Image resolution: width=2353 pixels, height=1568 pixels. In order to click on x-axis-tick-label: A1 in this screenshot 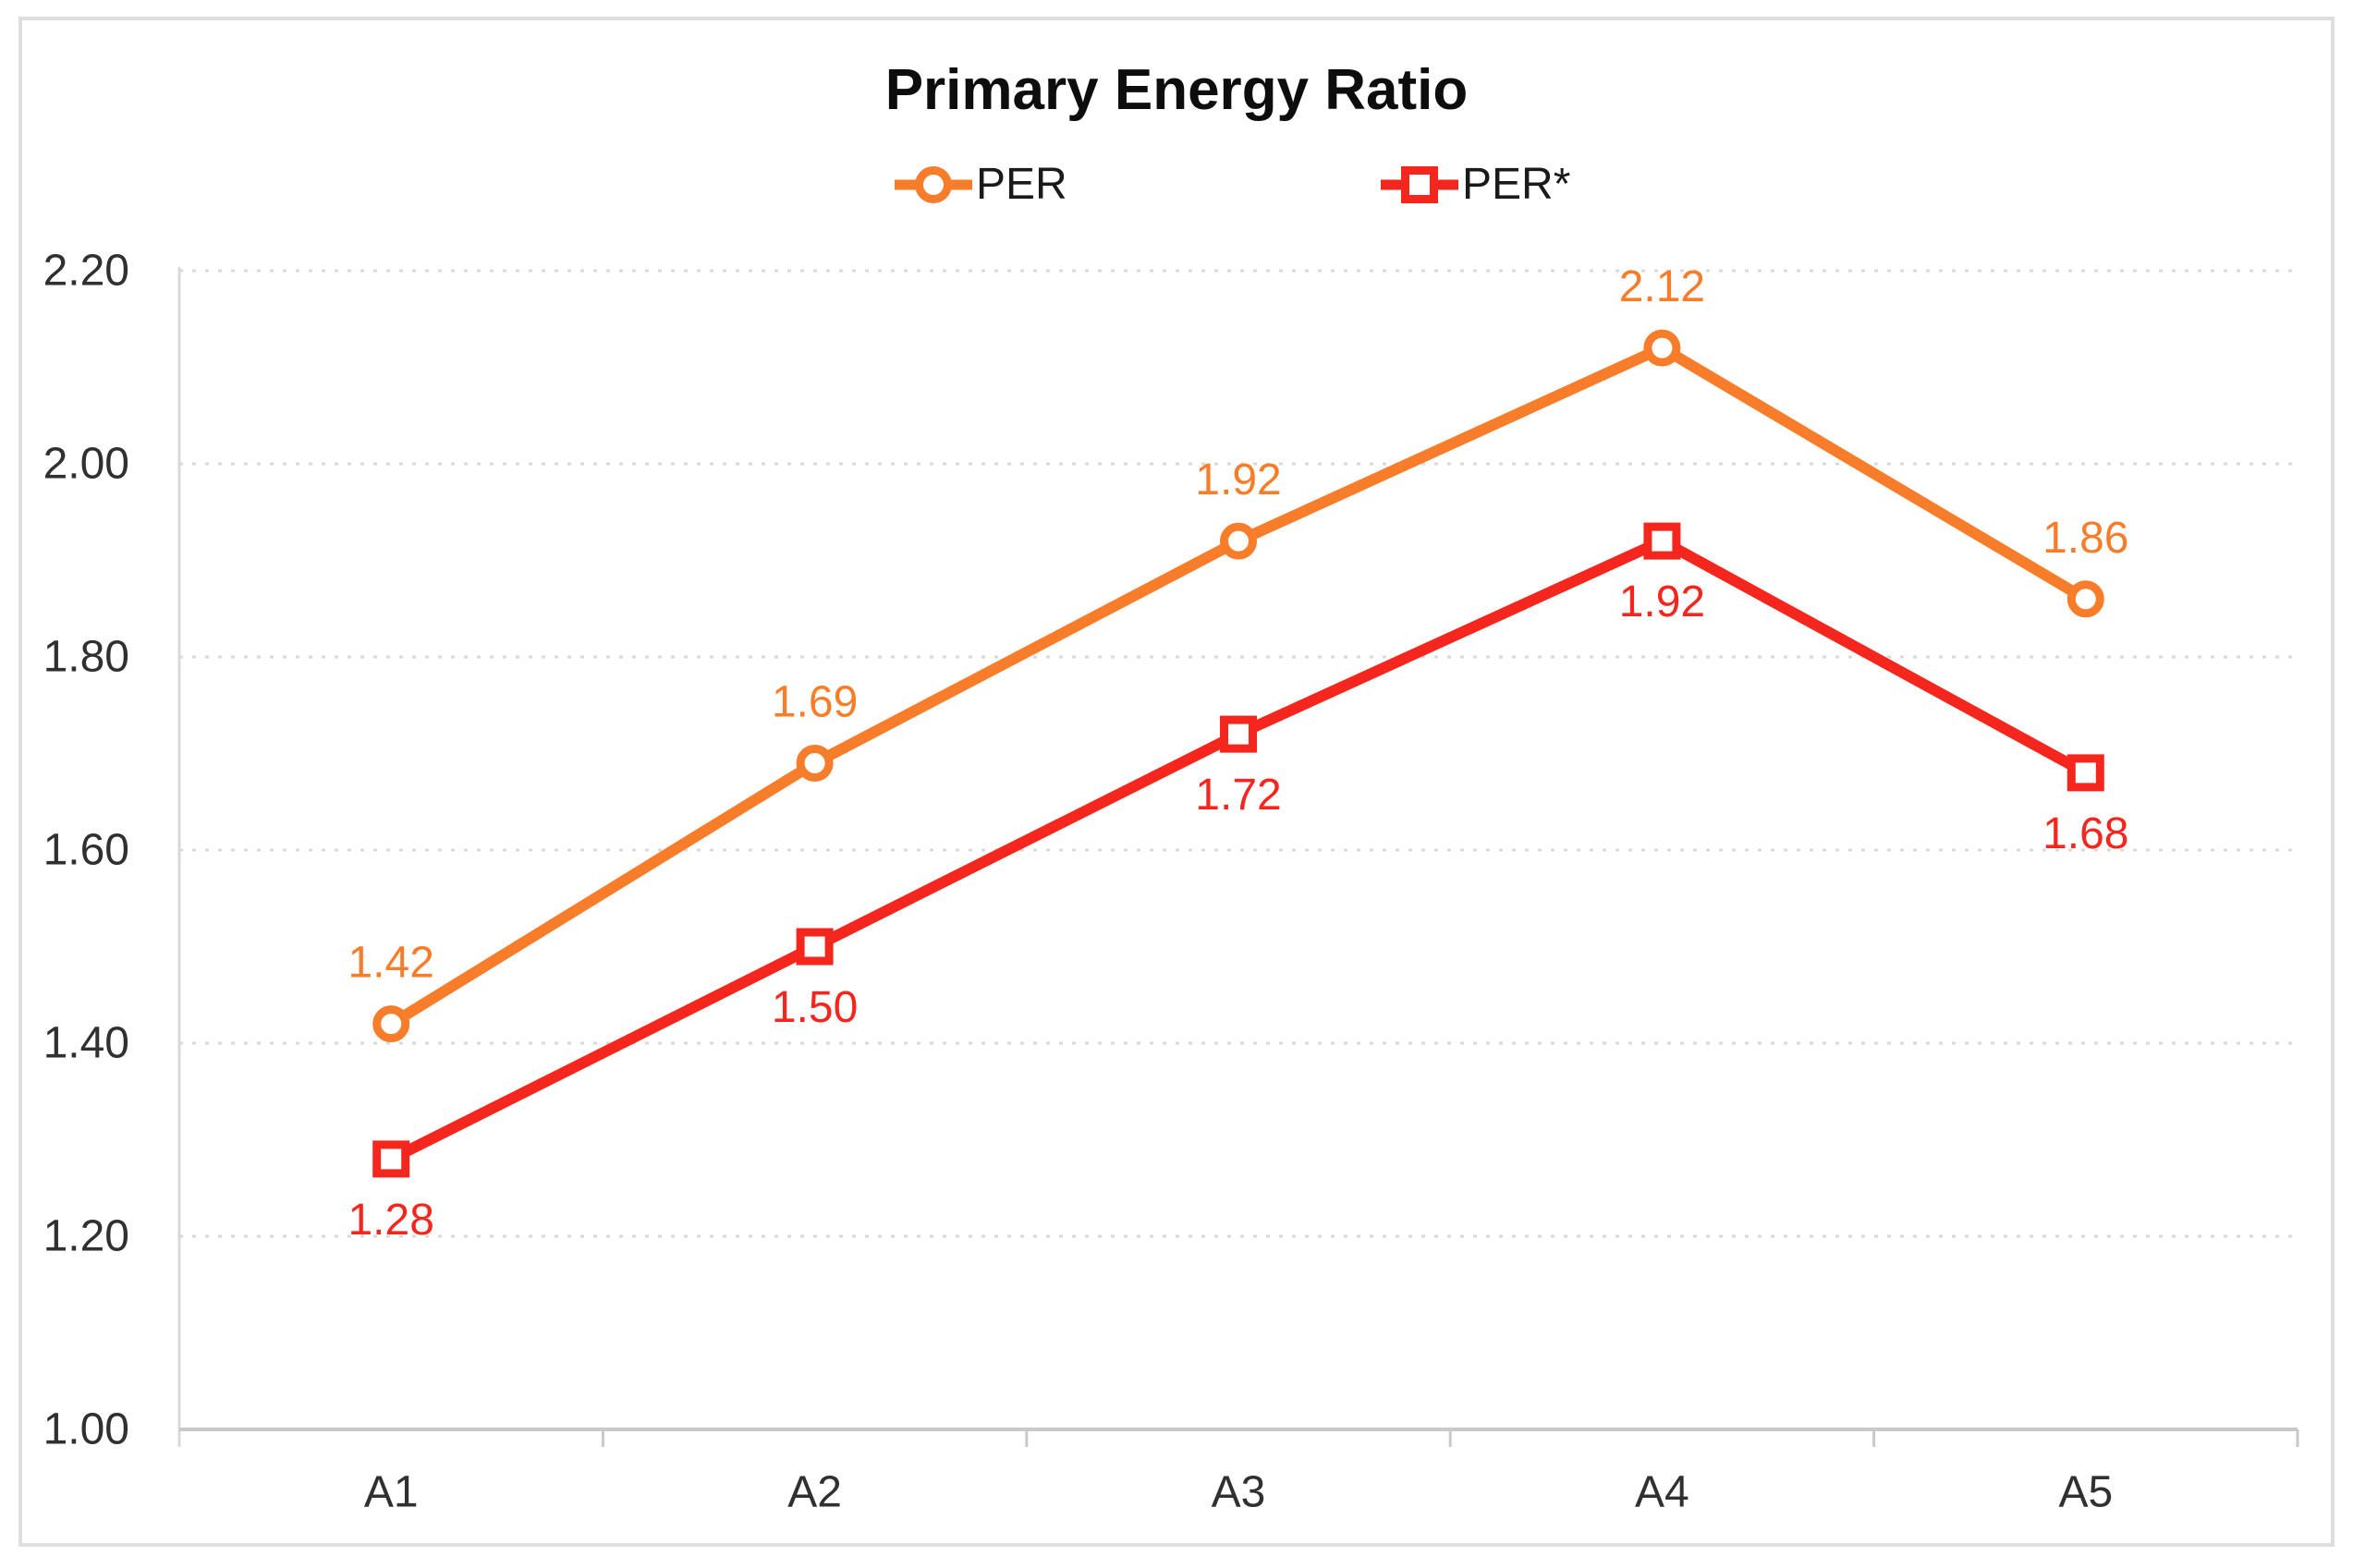, I will do `click(391, 1492)`.